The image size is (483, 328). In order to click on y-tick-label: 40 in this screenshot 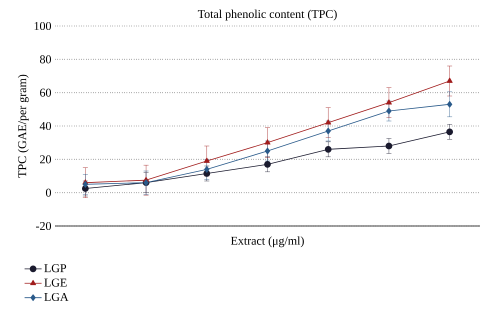, I will do `click(46, 126)`.